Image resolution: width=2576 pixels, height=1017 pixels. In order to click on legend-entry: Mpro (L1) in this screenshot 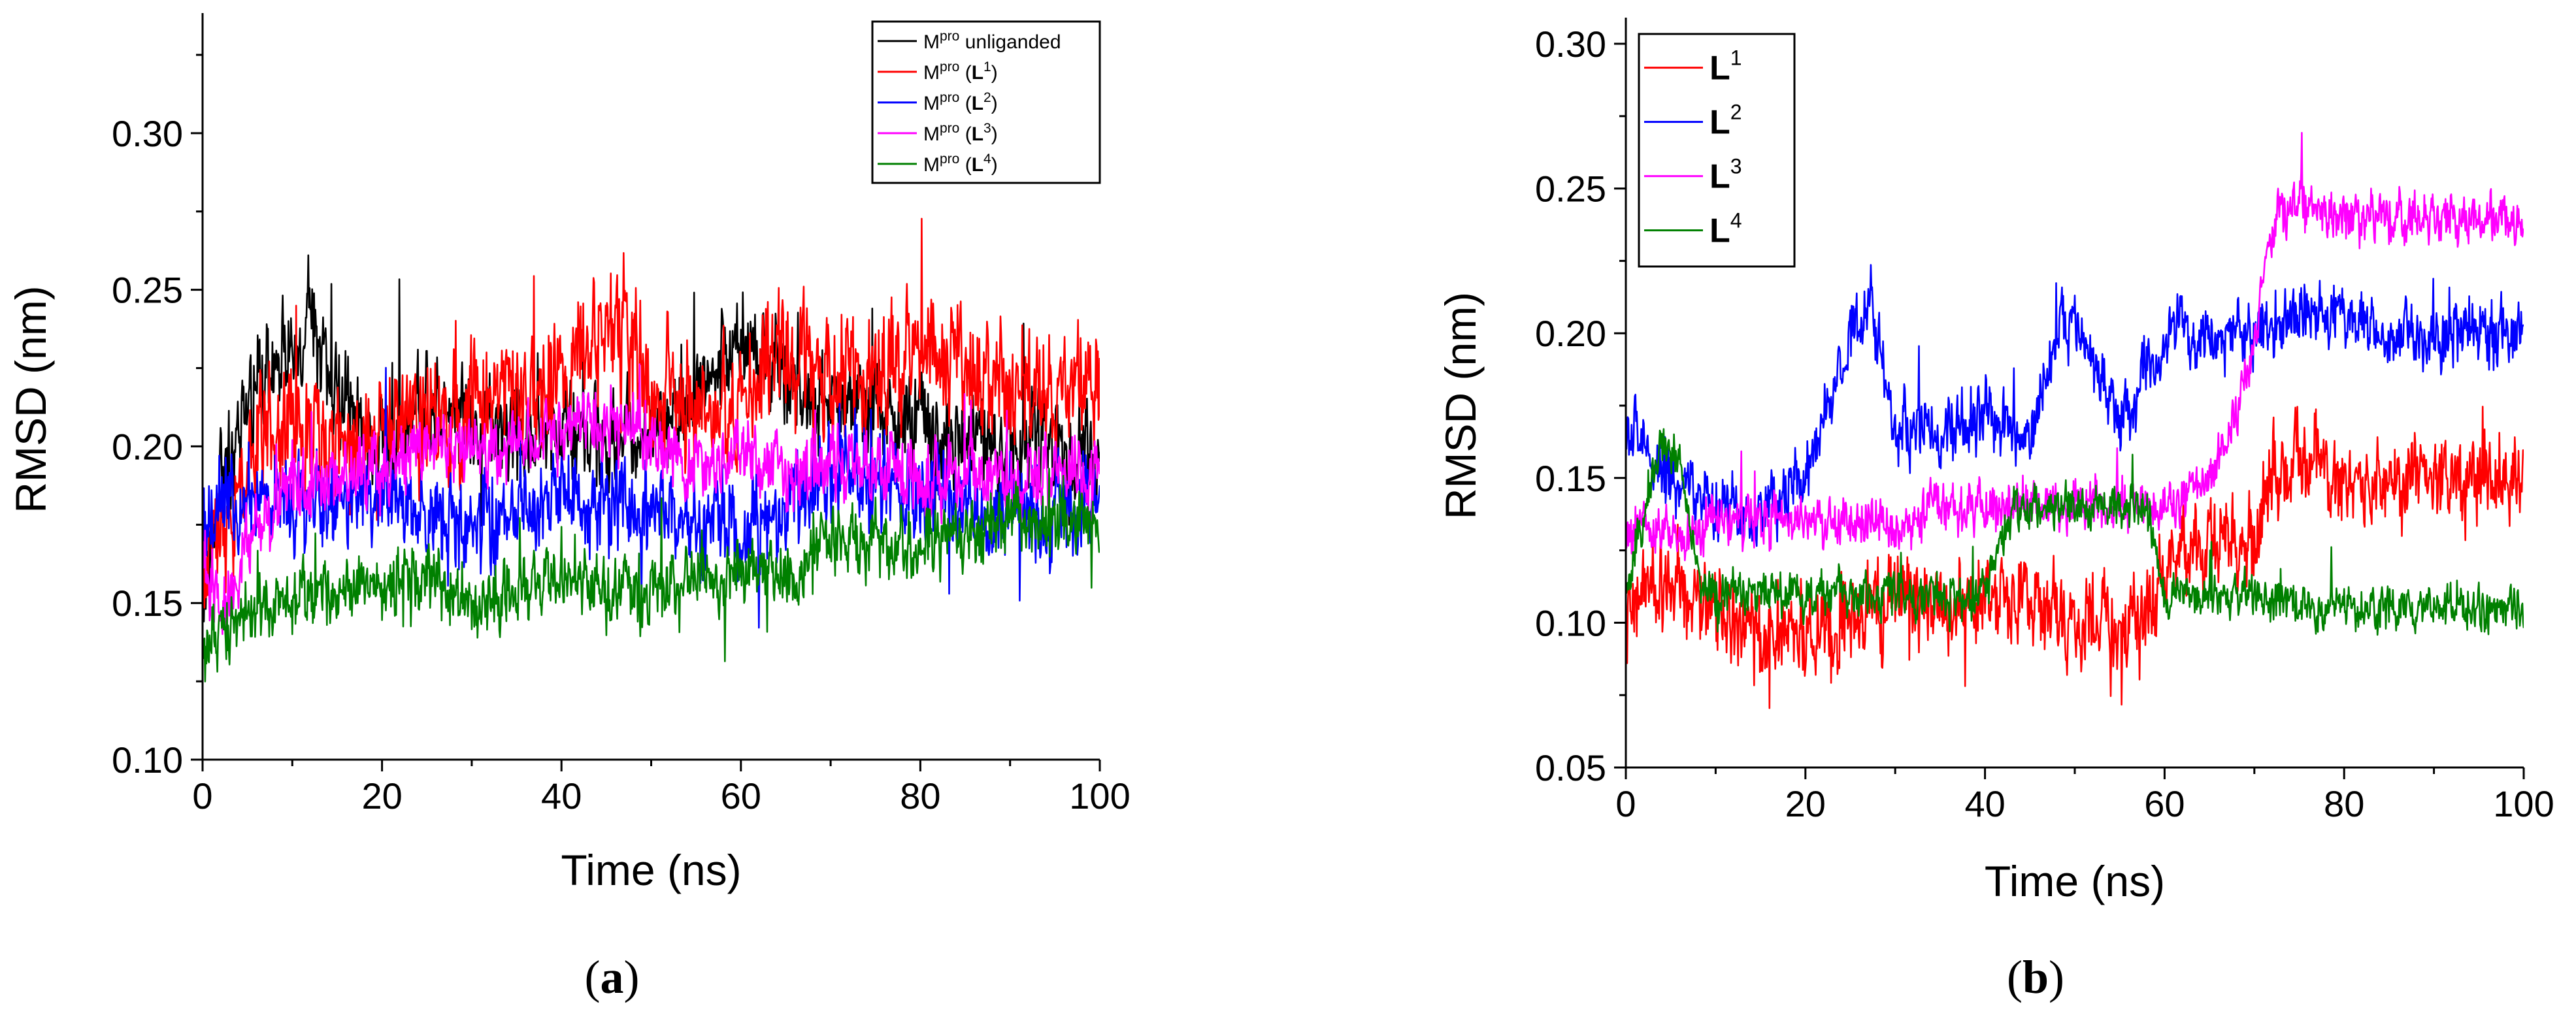, I will do `click(960, 71)`.